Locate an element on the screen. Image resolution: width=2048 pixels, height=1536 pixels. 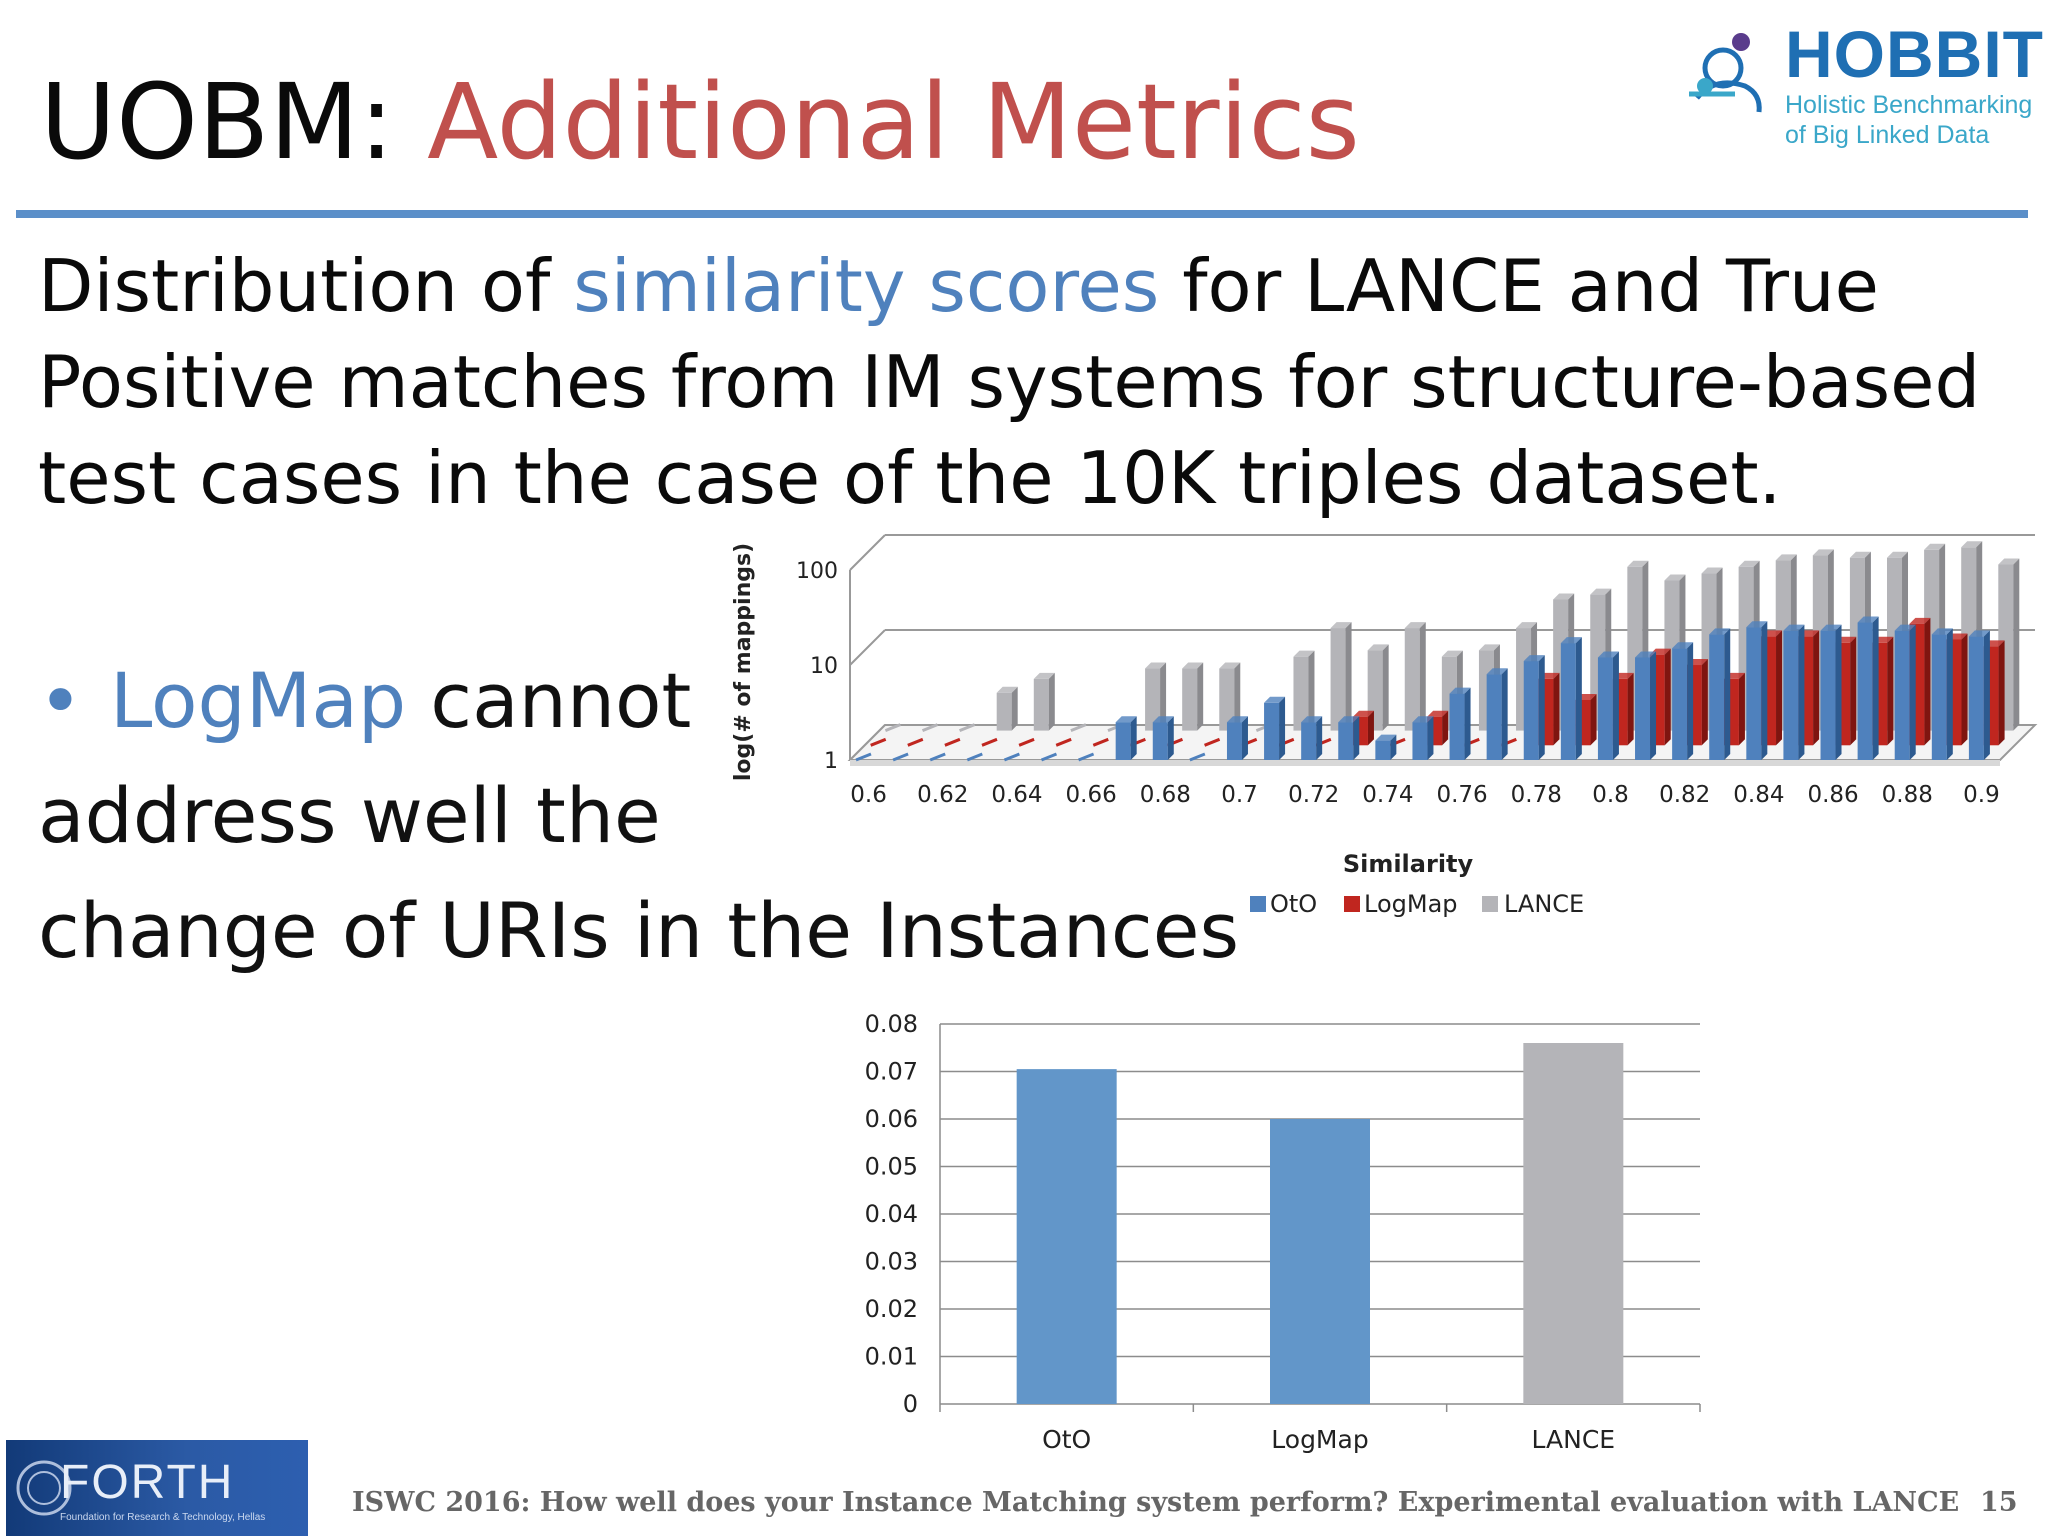
x-tick-label: 0.84 is located at coordinates (1758, 795).